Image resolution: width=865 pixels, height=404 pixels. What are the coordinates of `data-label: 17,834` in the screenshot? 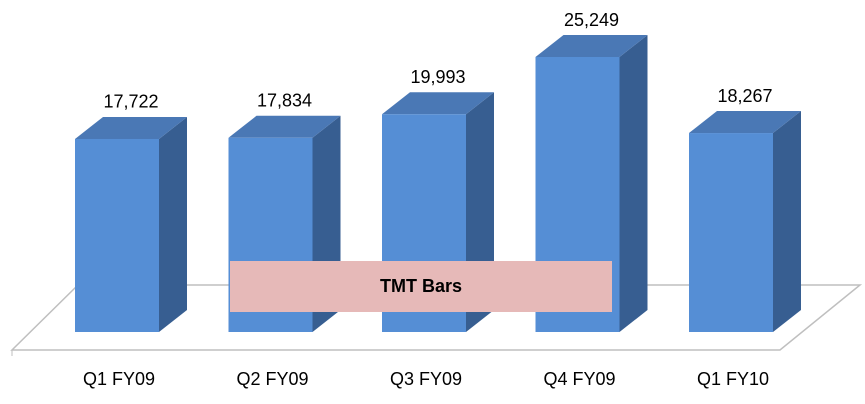 It's located at (284, 101).